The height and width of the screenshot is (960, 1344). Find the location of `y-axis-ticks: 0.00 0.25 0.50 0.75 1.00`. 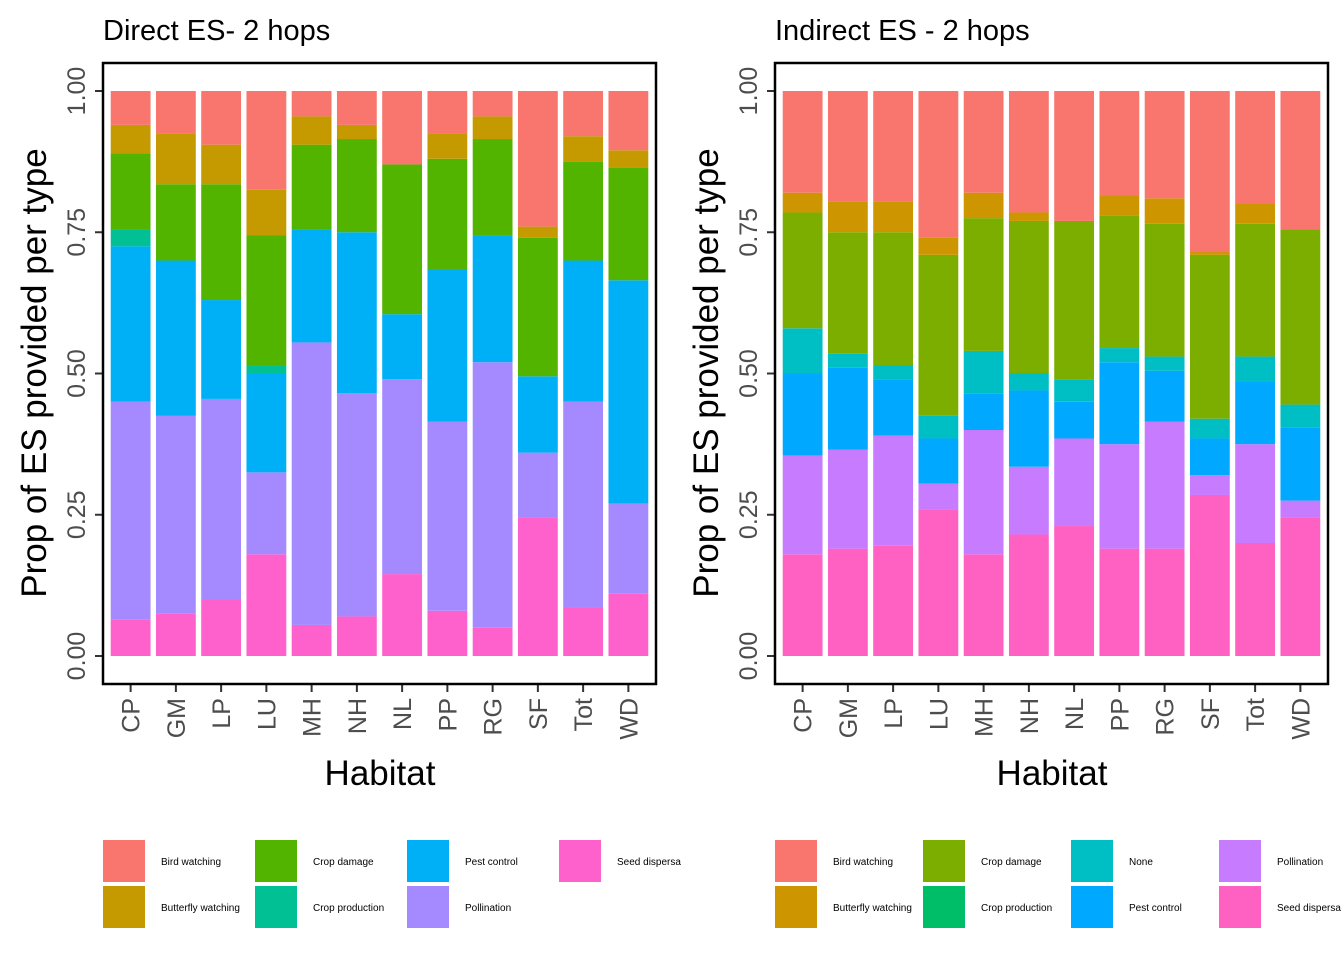

y-axis-ticks: 0.00 0.25 0.50 0.75 1.00 is located at coordinates (83, 373).